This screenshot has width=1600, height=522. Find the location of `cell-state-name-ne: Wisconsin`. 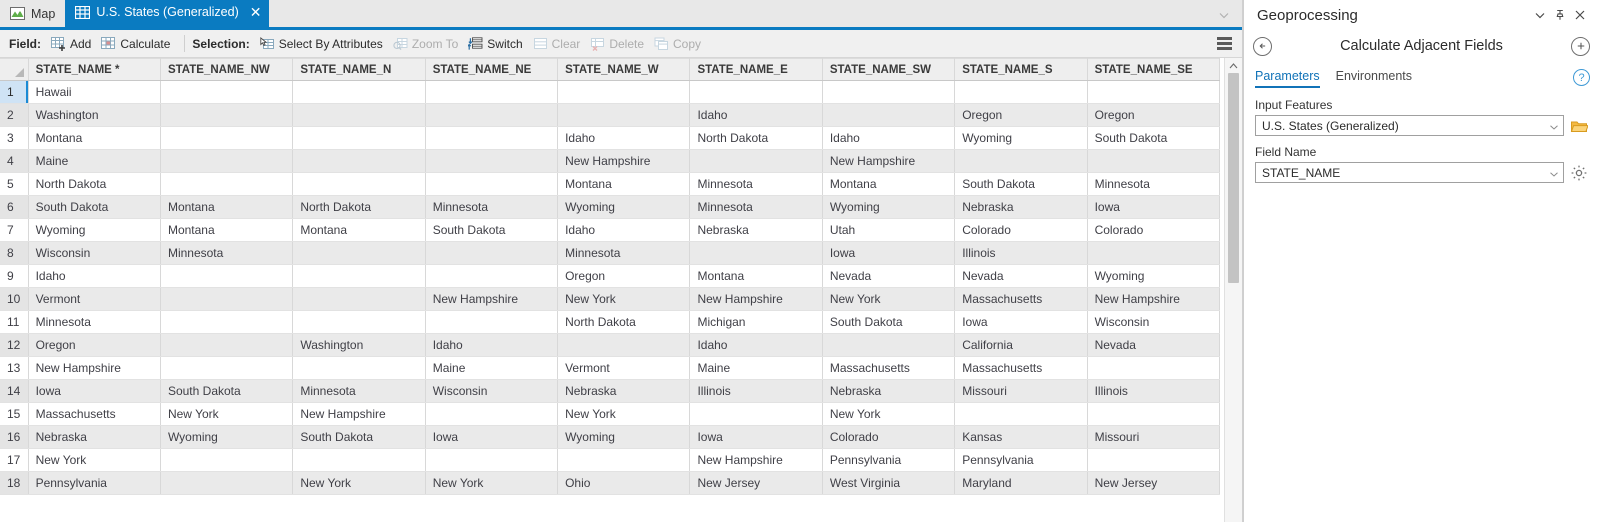

cell-state-name-ne: Wisconsin is located at coordinates (492, 391).